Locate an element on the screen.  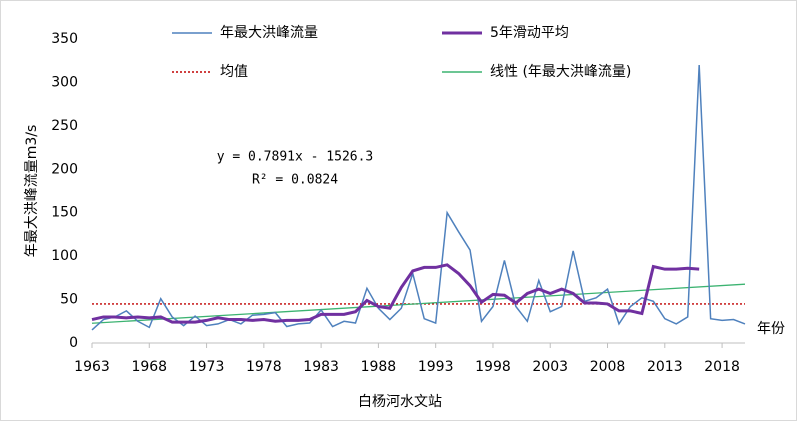
x-tick-label: 1968 is located at coordinates (149, 367).